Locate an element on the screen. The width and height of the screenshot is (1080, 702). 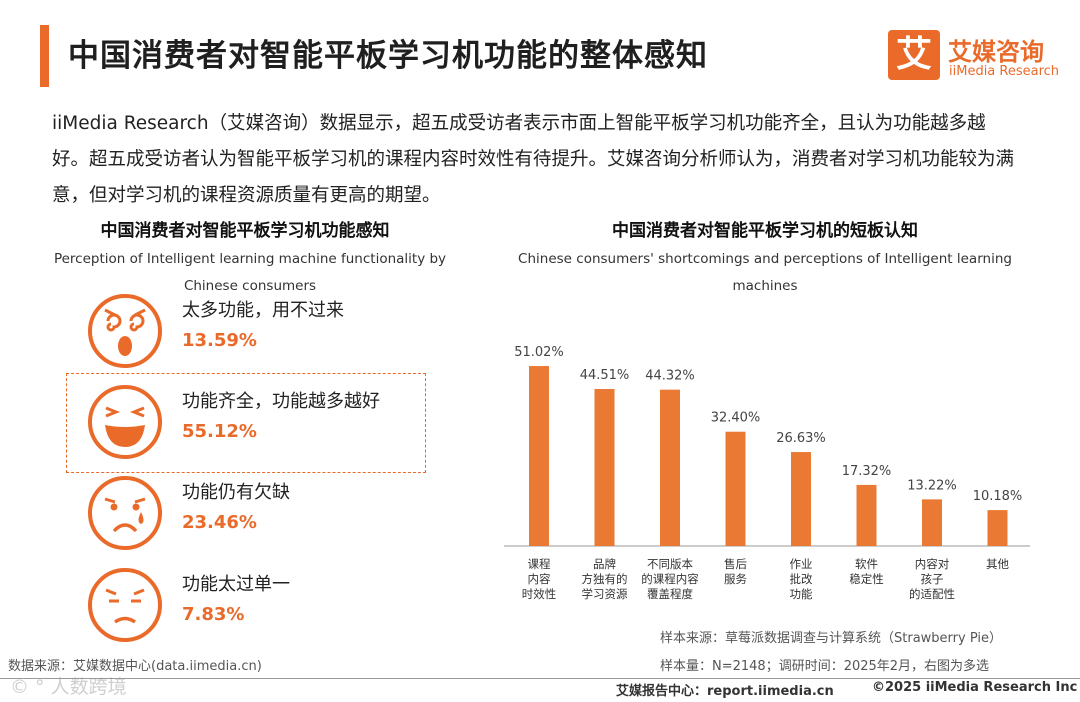
perception-item-complete: 功能齐全，功能越多越好 55.12% is located at coordinates (256, 426).